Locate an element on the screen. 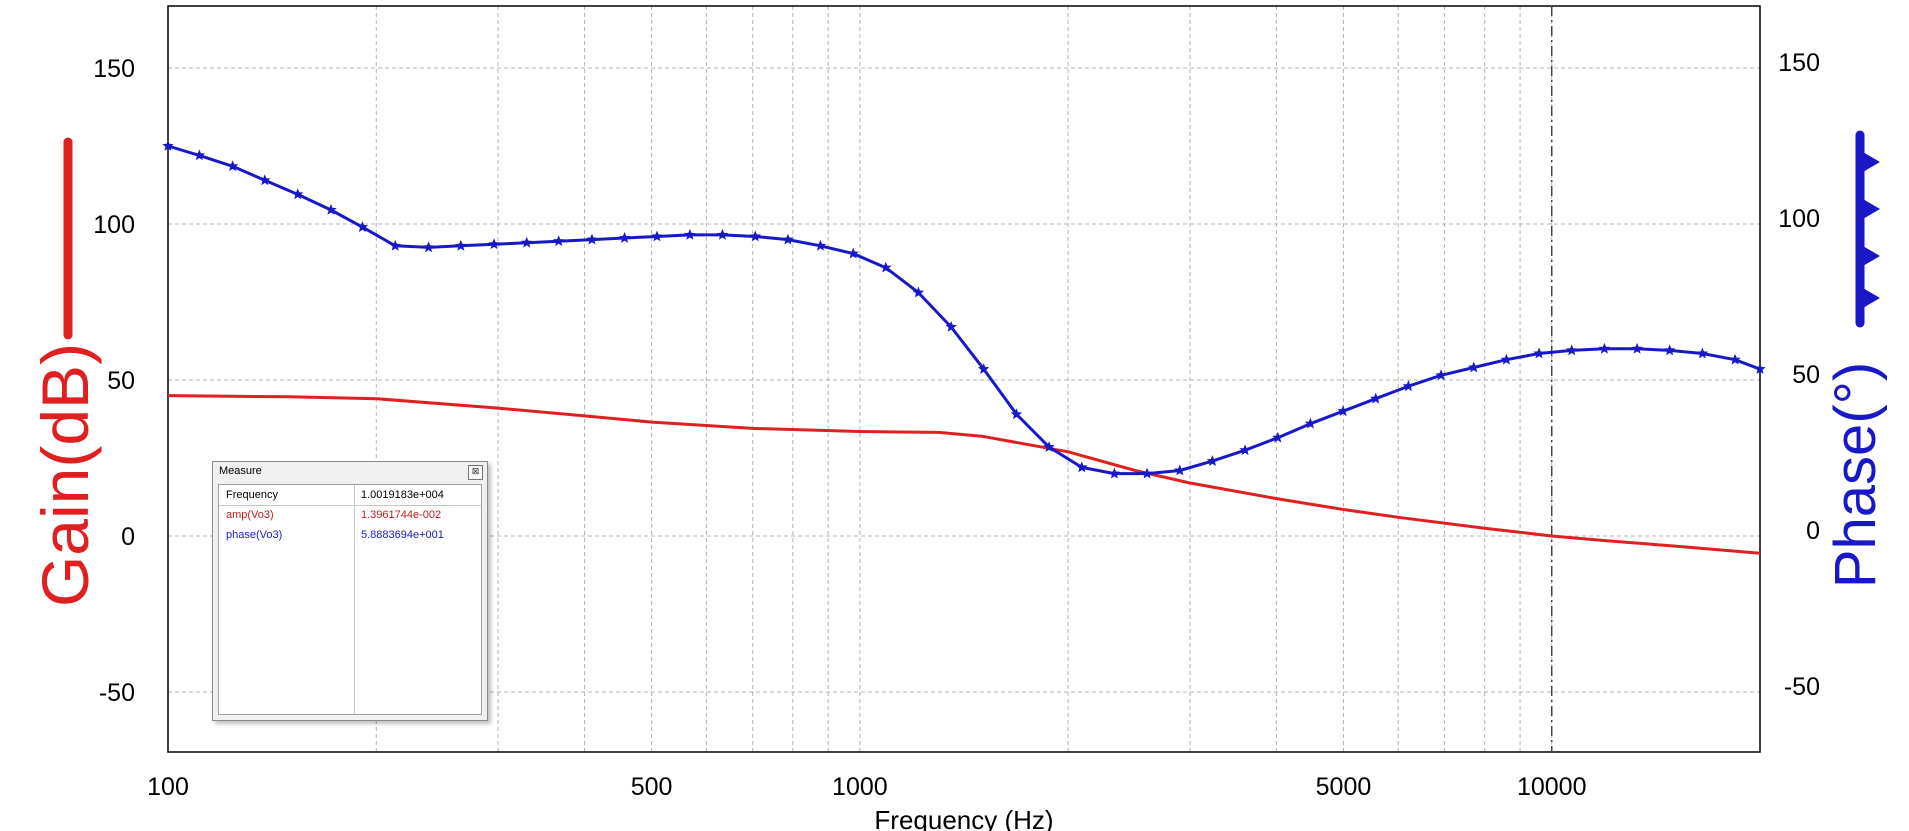  y-axis-label-left: Gain(dB) is located at coordinates (65, 475).